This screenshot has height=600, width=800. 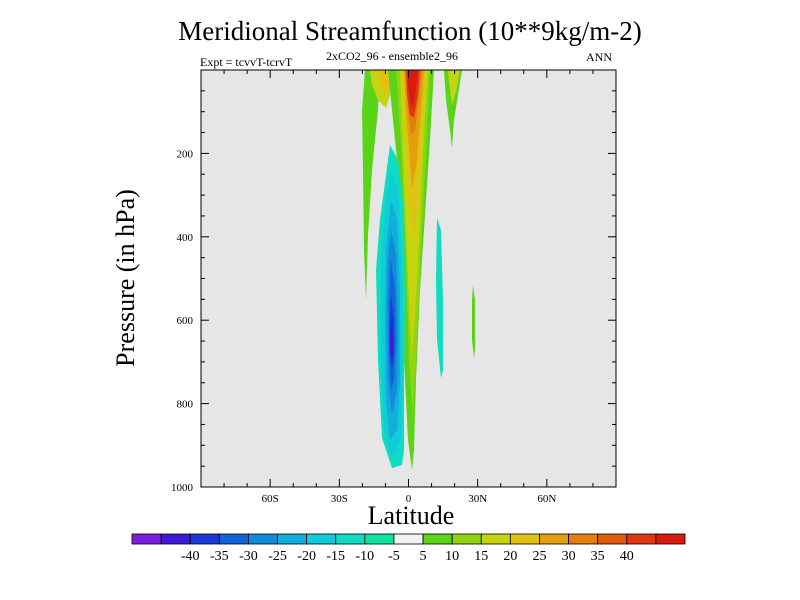 I want to click on x-tick-label: 60N, so click(x=546, y=499).